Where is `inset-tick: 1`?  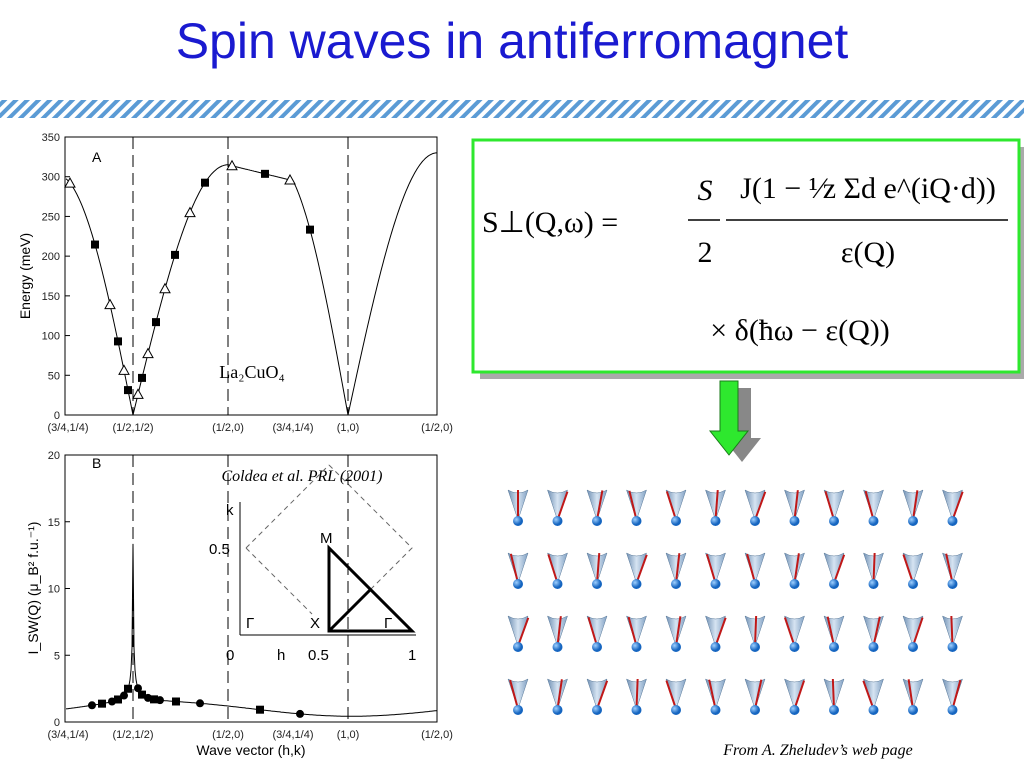 inset-tick: 1 is located at coordinates (412, 655).